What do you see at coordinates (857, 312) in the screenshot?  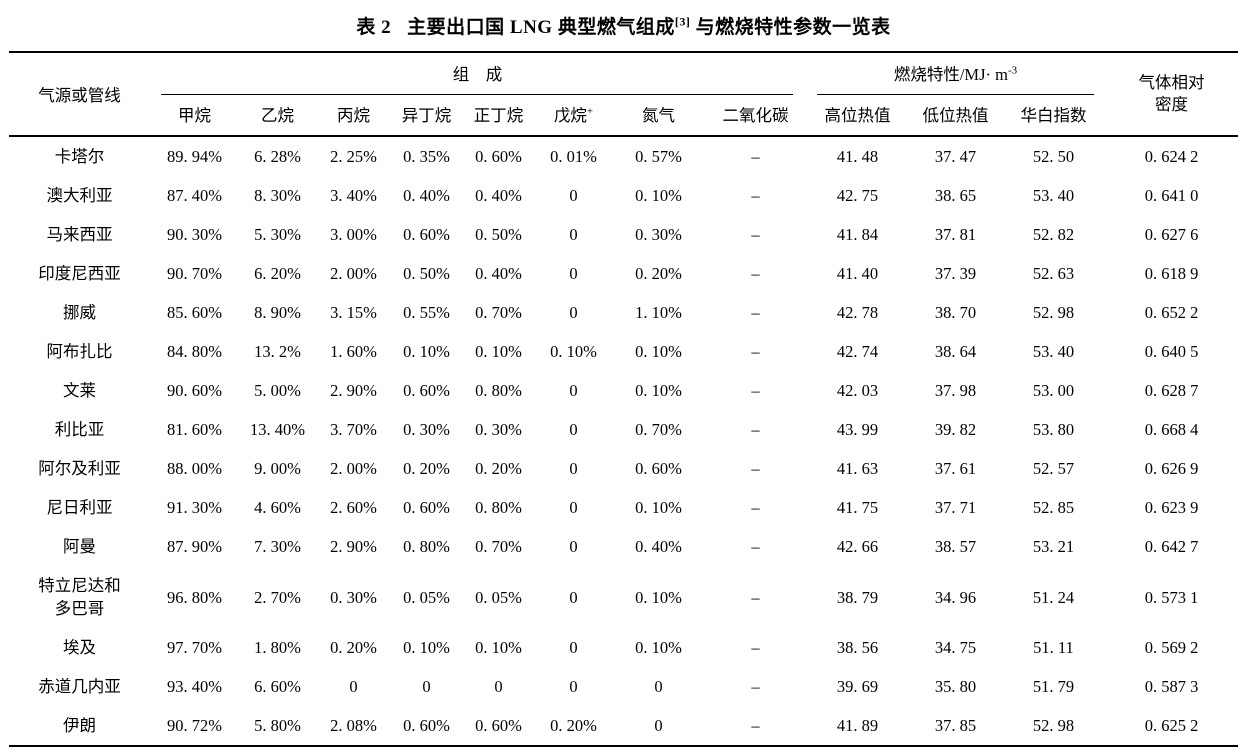 I see `cell-hhv: 42. 78` at bounding box center [857, 312].